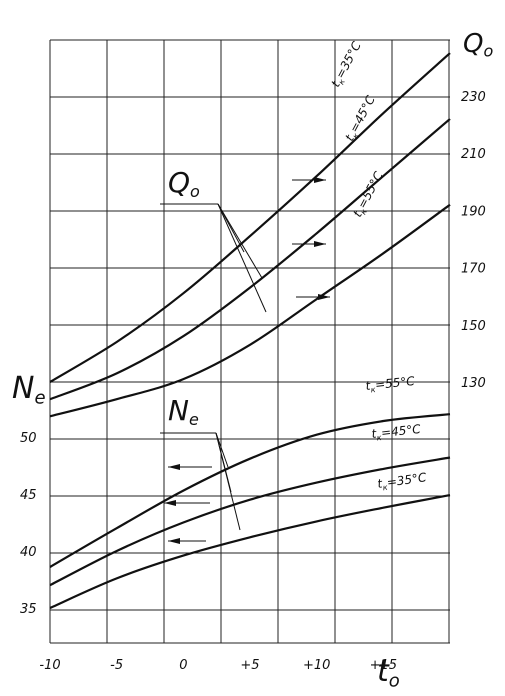  What do you see at coordinates (478, 45) in the screenshot?
I see `right-axis-title: Qo` at bounding box center [478, 45].